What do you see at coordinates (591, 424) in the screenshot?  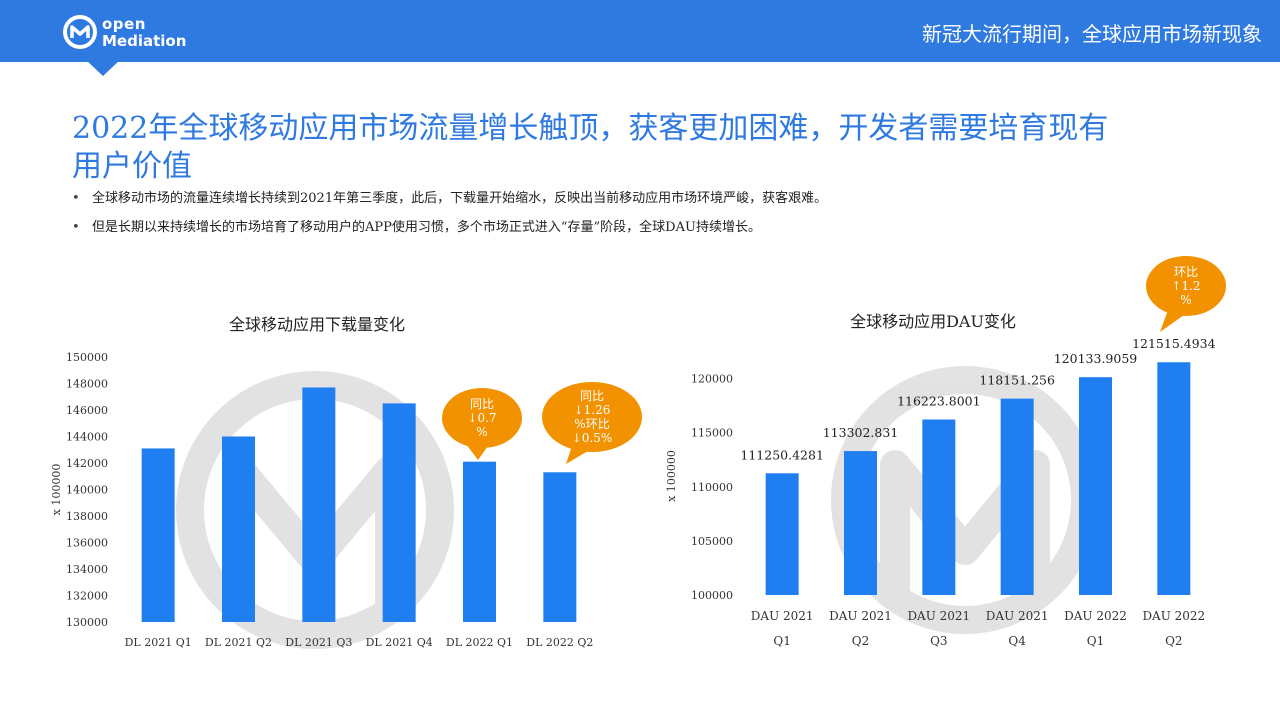 I see `callout-text: %环比` at bounding box center [591, 424].